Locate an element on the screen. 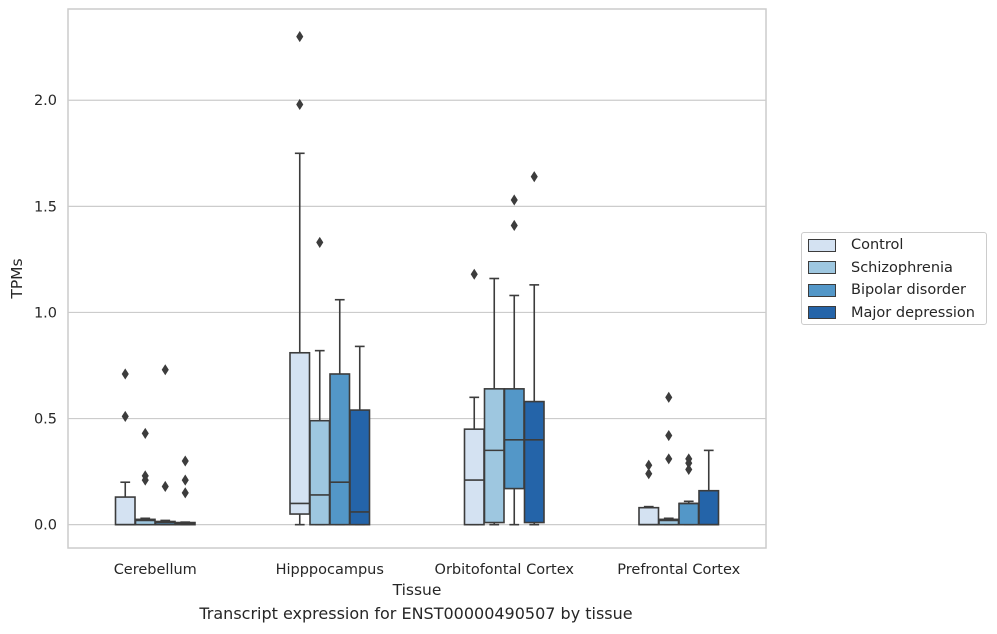  legend-label: Bipolar disorder is located at coordinates (908, 290).